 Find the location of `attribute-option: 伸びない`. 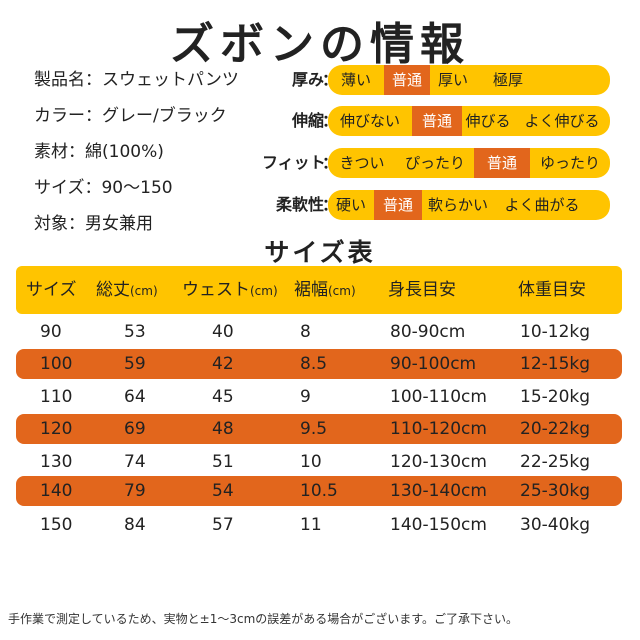

attribute-option: 伸びない is located at coordinates (369, 121).